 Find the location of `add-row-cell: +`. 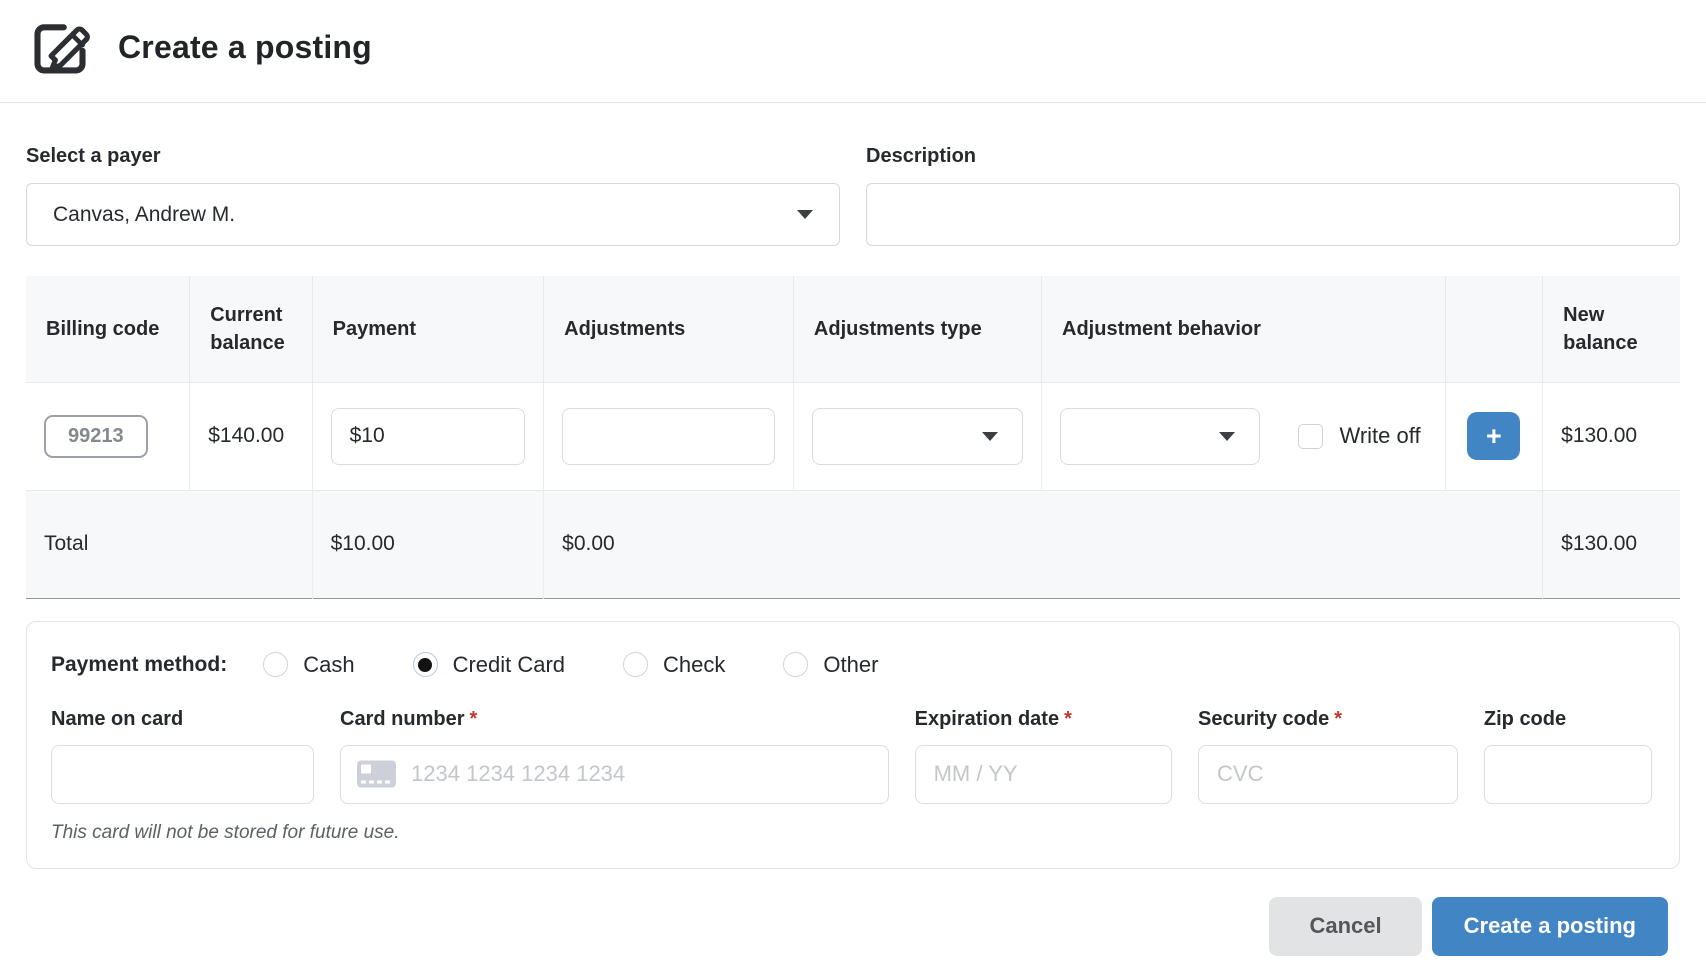

add-row-cell: + is located at coordinates (1494, 435).